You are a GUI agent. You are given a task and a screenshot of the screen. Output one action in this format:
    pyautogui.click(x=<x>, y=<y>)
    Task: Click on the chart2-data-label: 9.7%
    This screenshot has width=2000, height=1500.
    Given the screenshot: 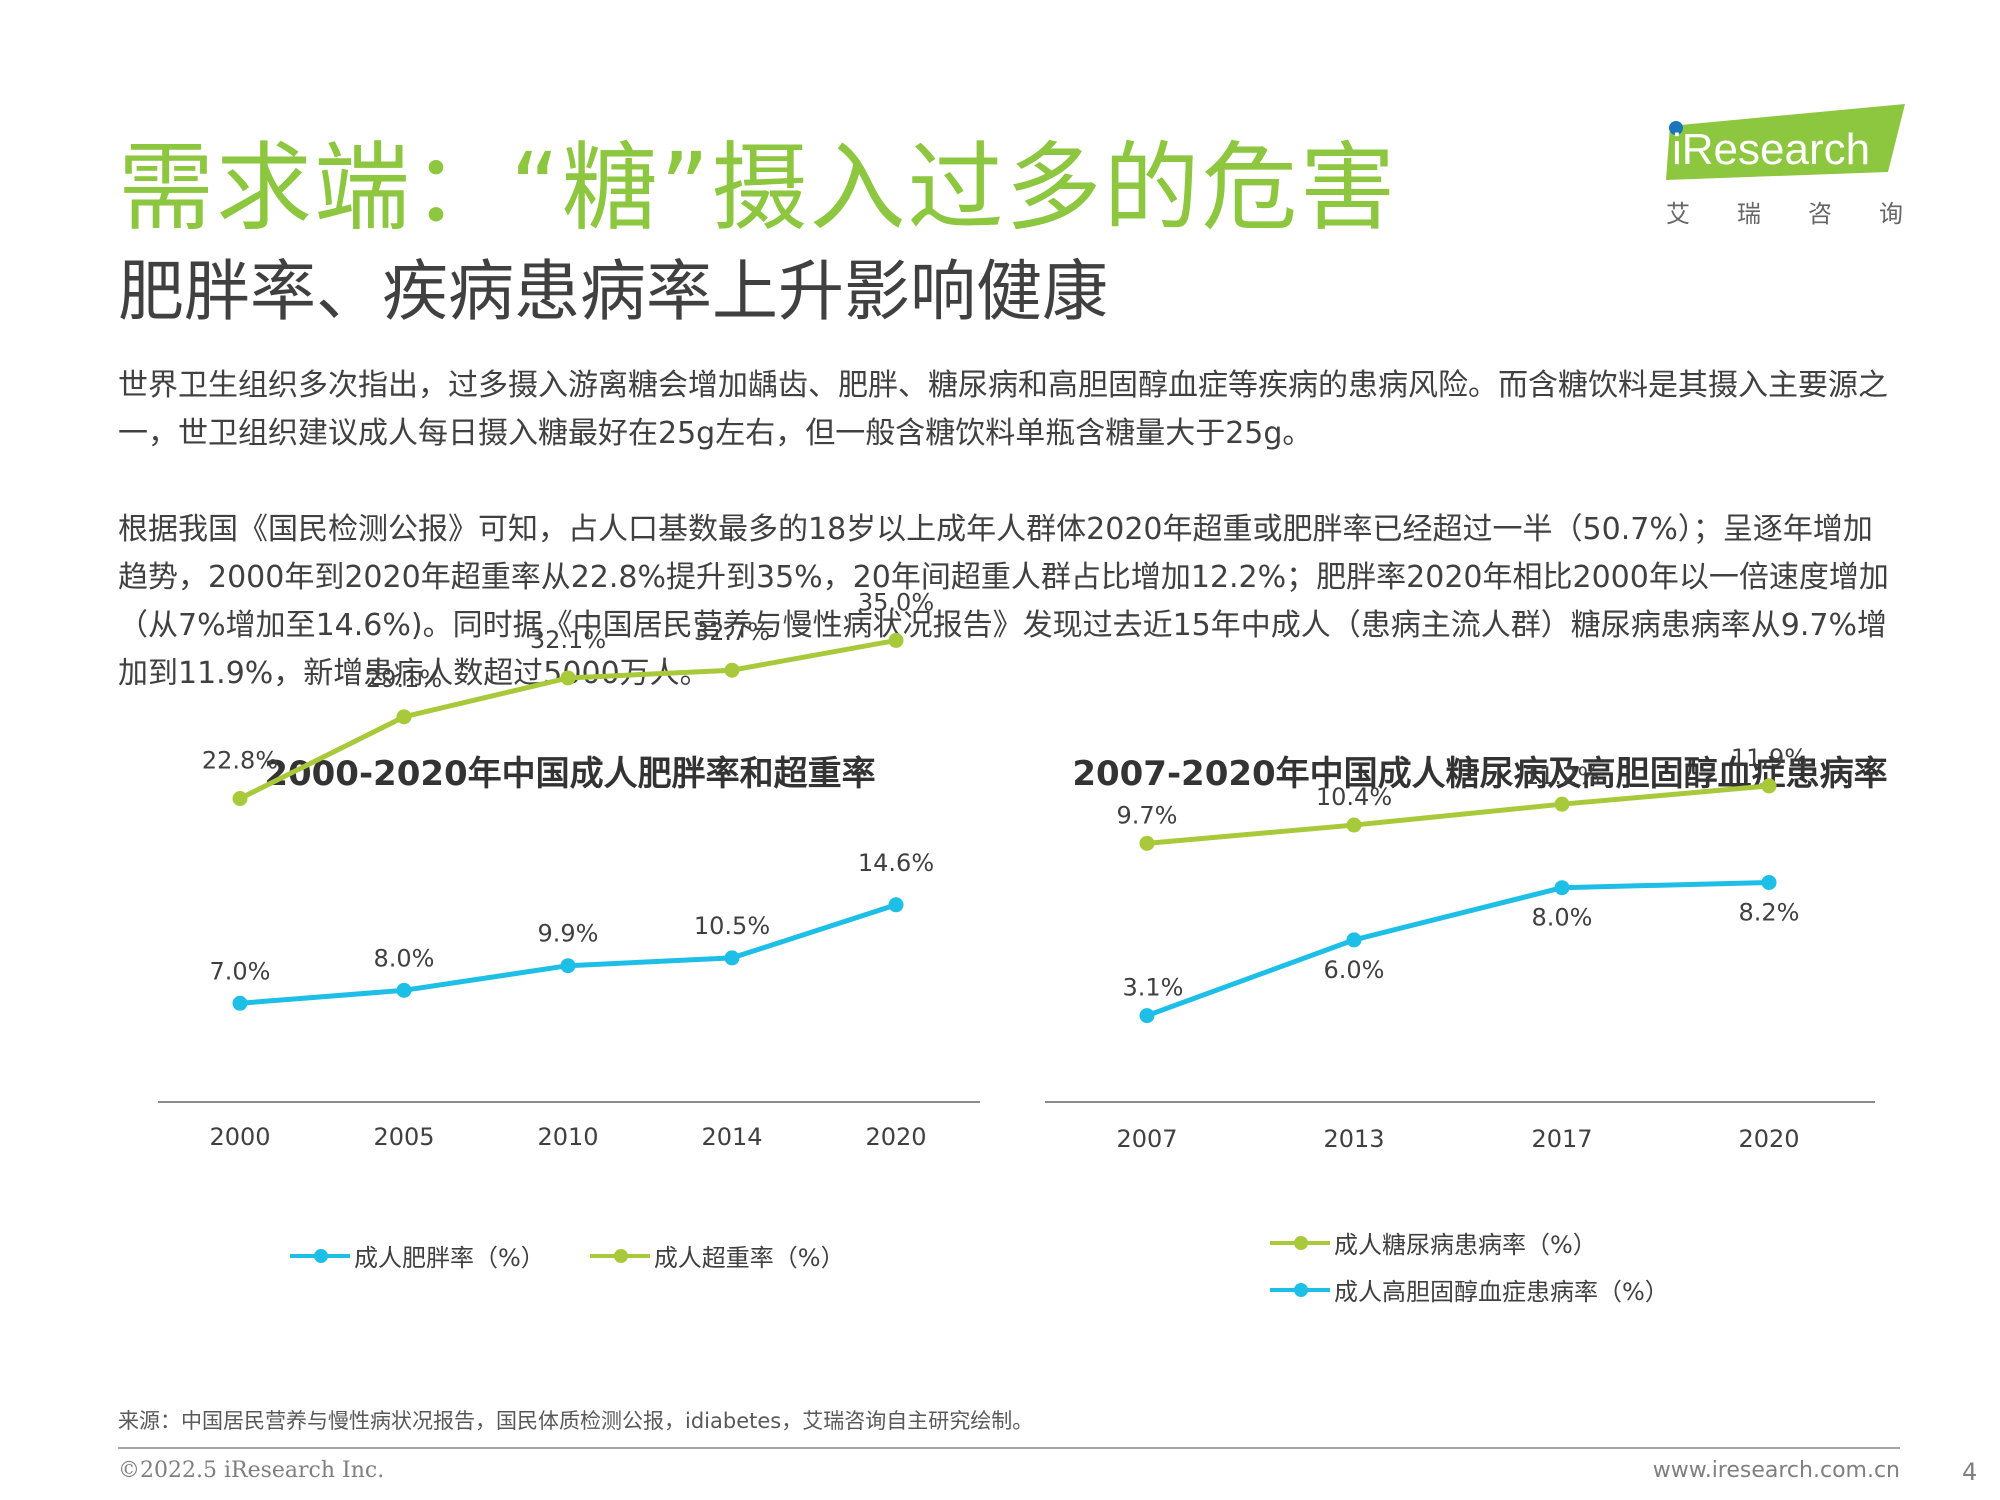 What is the action you would take?
    pyautogui.click(x=1147, y=815)
    